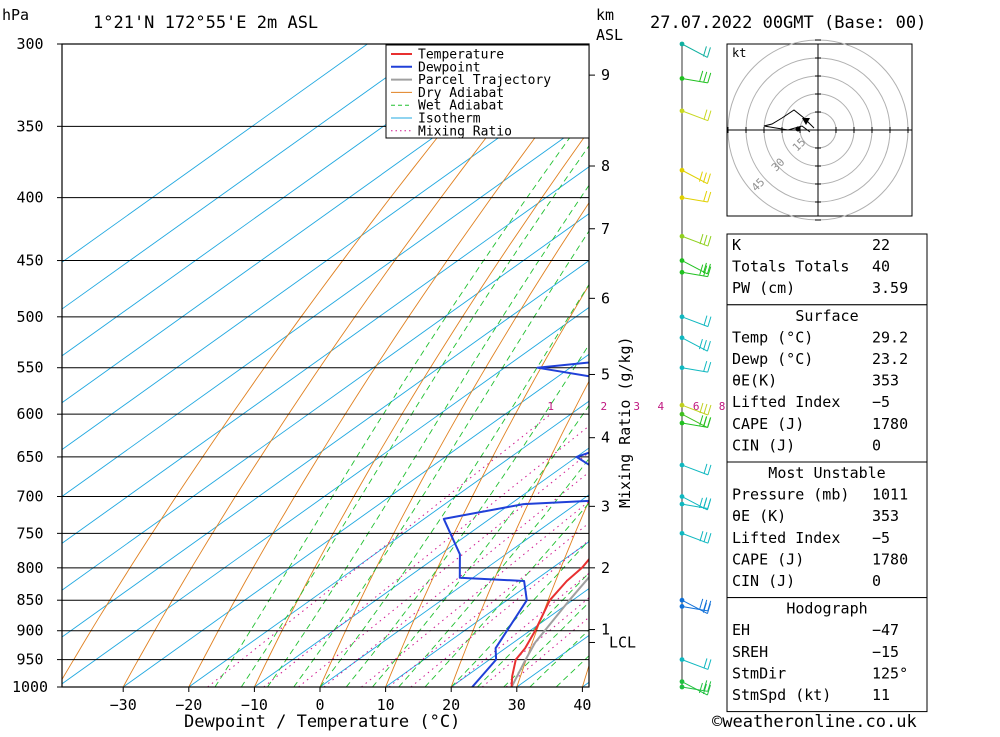  What do you see at coordinates (806, 121) in the screenshot?
I see `storm-motion-marker` at bounding box center [806, 121].